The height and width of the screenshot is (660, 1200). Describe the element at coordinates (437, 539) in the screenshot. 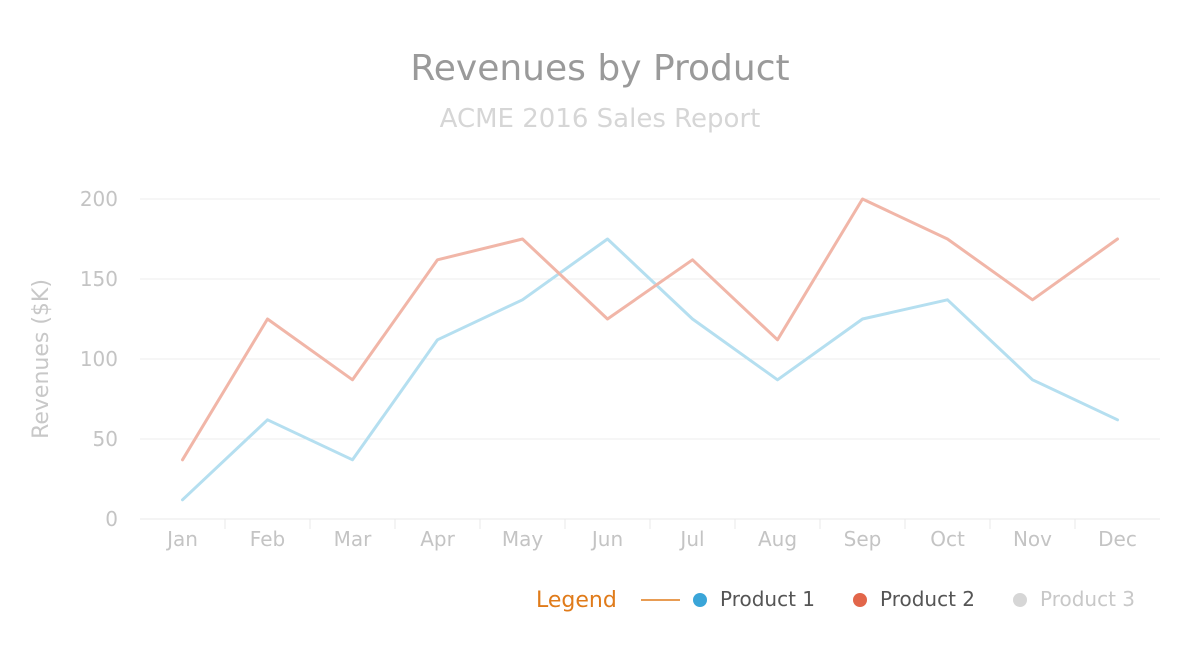

I see `x-tick-label: Apr` at that location.